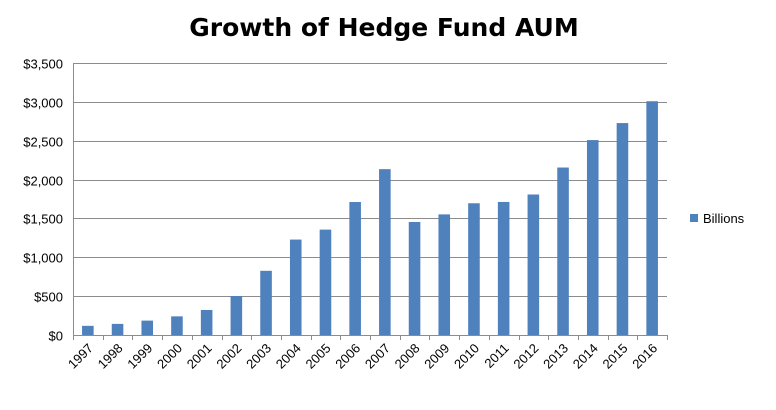 The height and width of the screenshot is (410, 776). I want to click on bar-1998, so click(117, 329).